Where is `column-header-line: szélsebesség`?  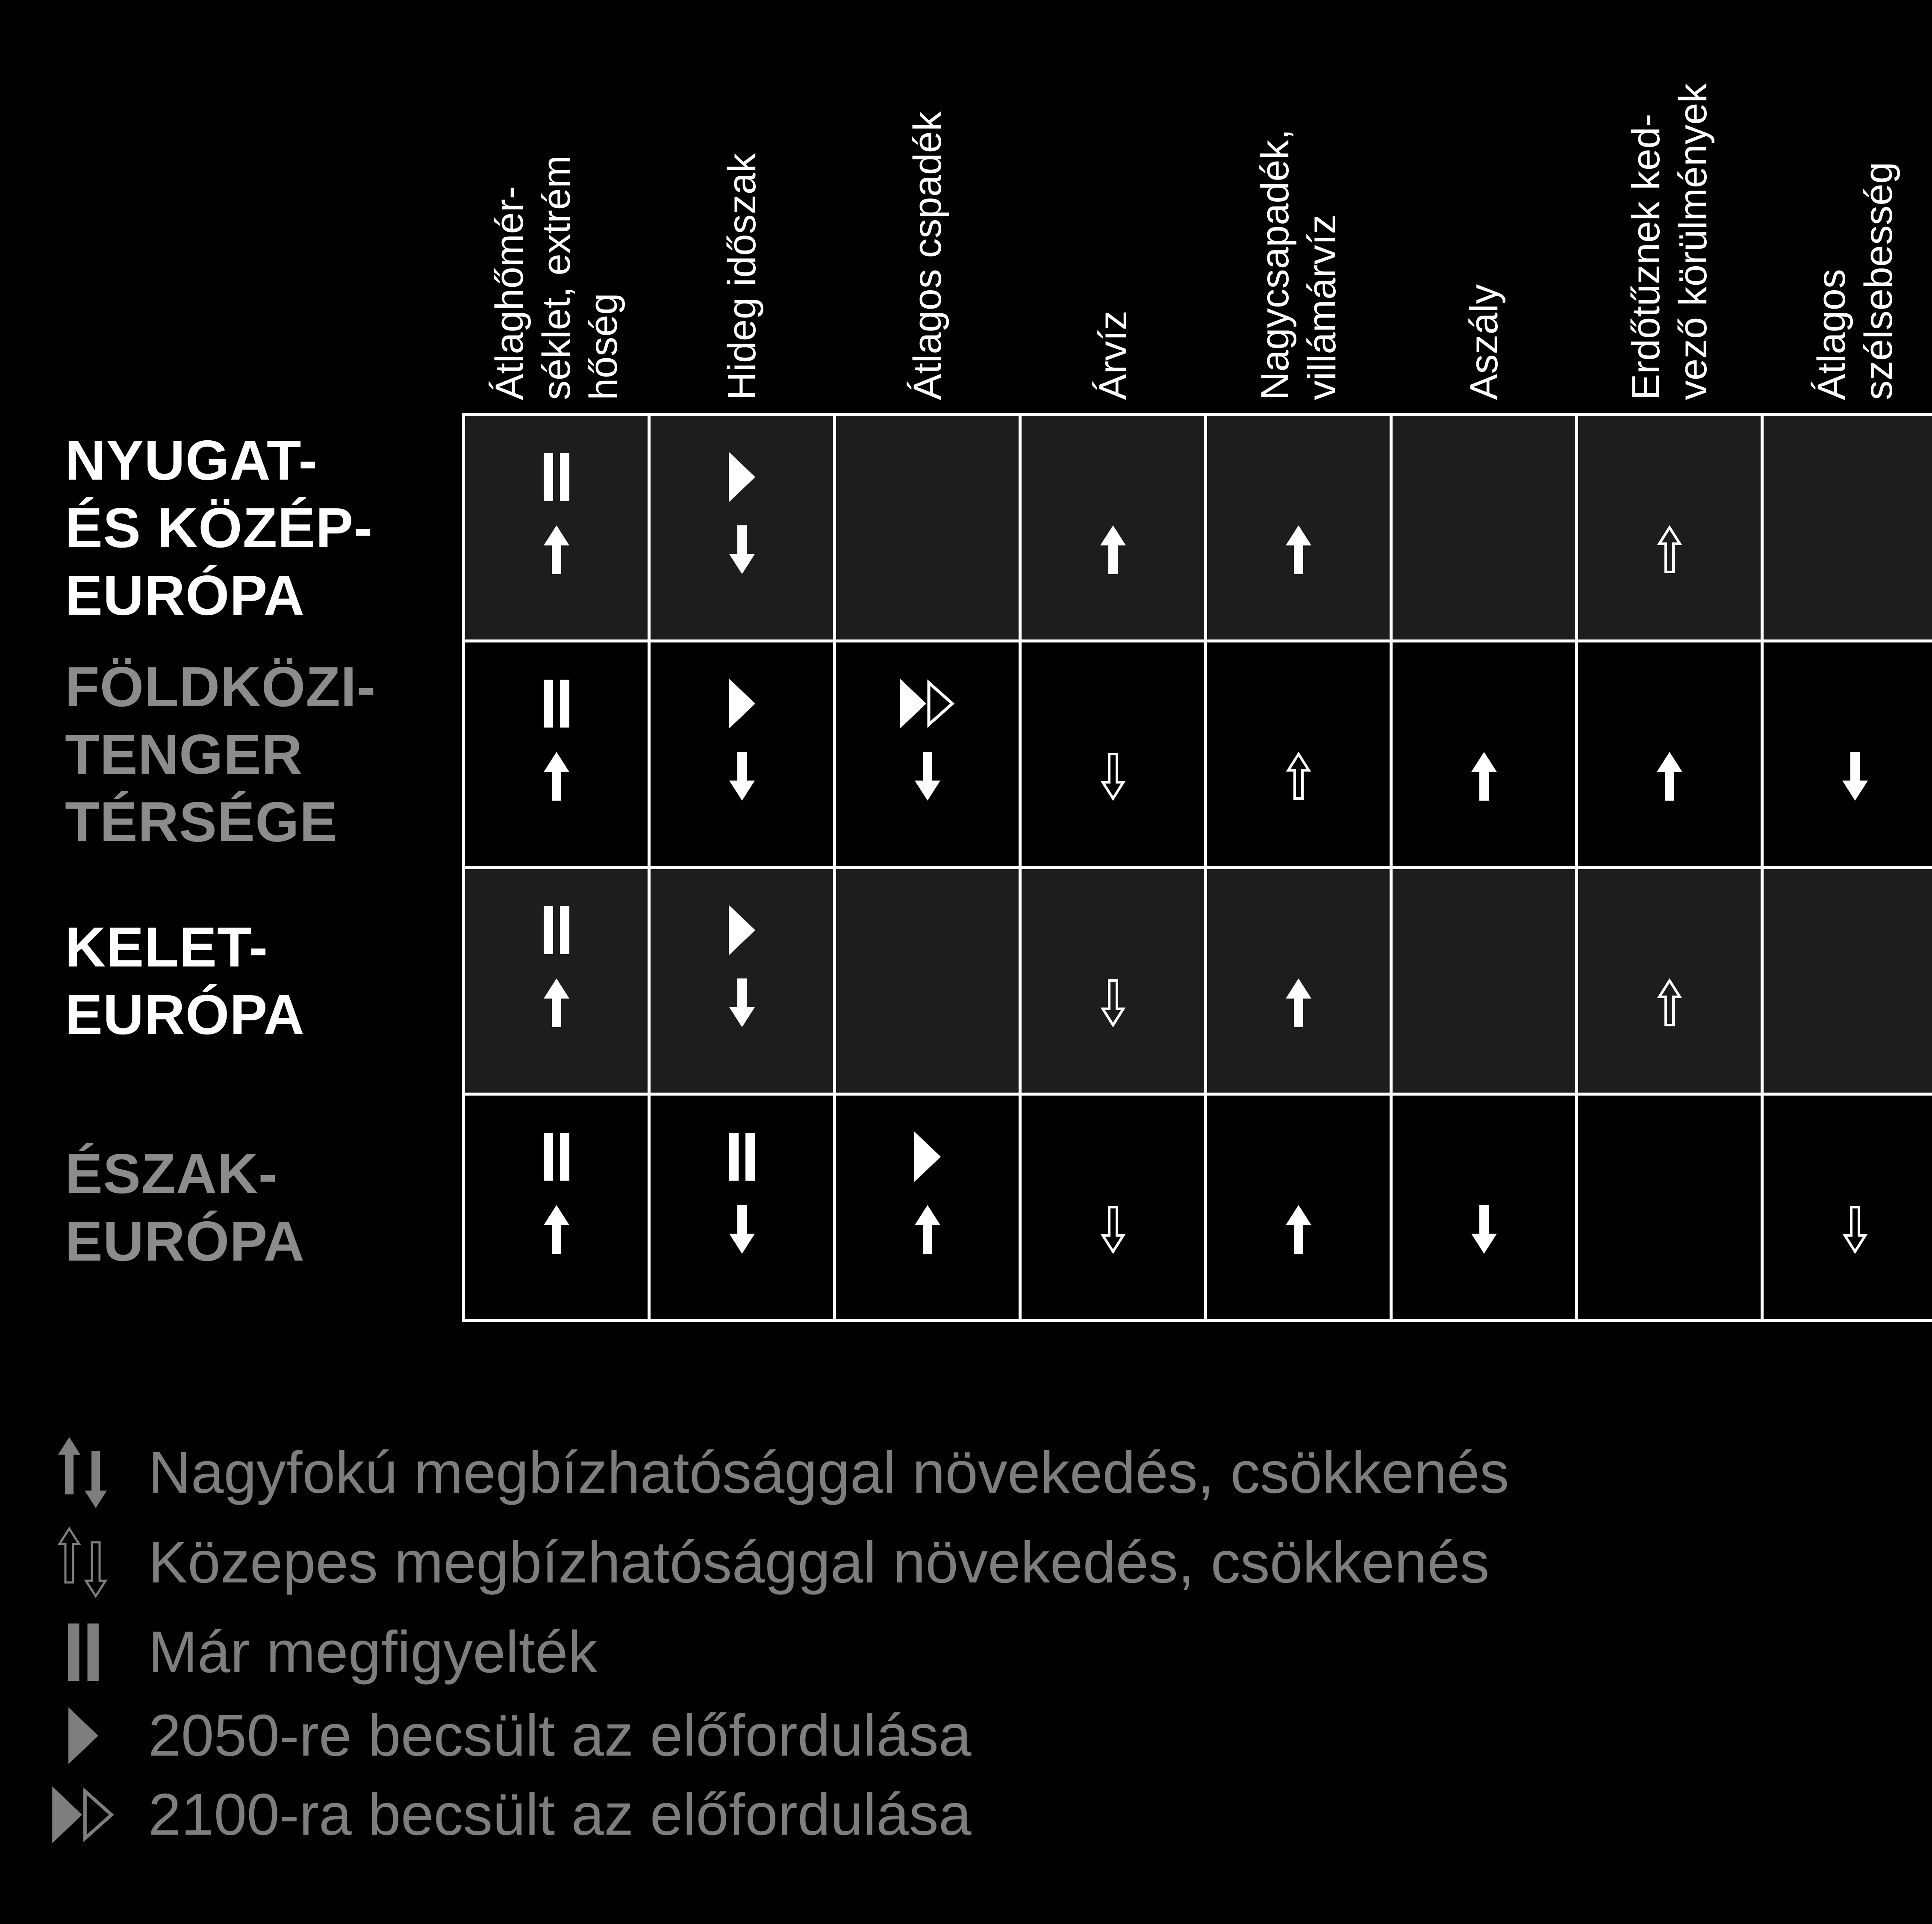 column-header-line: szélsebesség is located at coordinates (1878, 281).